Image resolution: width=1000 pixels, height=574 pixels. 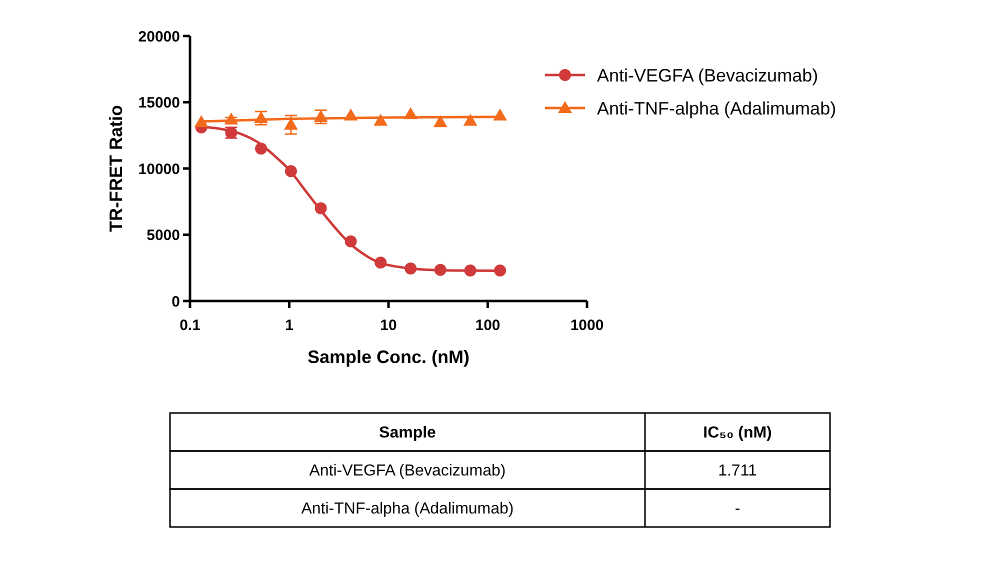 What do you see at coordinates (159, 103) in the screenshot?
I see `y-tick-label: 15000` at bounding box center [159, 103].